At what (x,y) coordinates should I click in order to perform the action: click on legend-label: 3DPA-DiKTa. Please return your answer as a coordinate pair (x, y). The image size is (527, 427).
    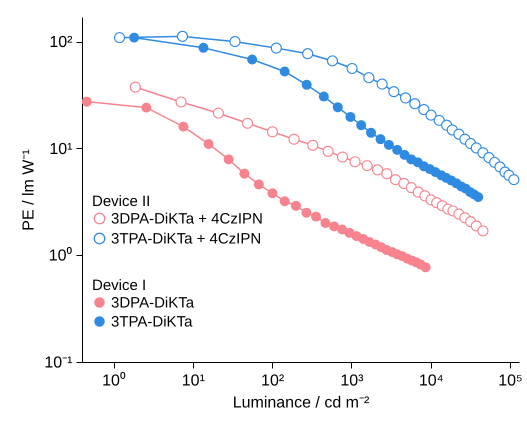
    Looking at the image, I should click on (153, 303).